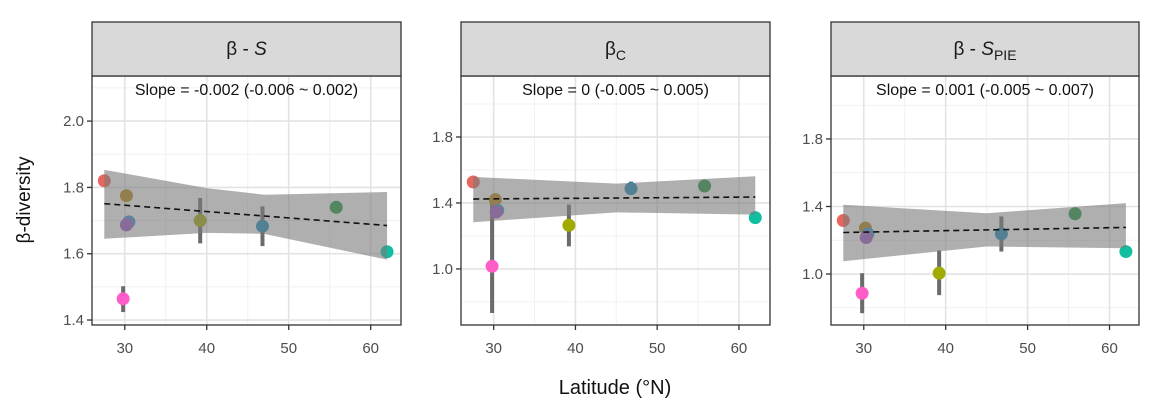 This screenshot has width=1156, height=413. What do you see at coordinates (24, 199) in the screenshot?
I see `y-axis-label: β-diversity` at bounding box center [24, 199].